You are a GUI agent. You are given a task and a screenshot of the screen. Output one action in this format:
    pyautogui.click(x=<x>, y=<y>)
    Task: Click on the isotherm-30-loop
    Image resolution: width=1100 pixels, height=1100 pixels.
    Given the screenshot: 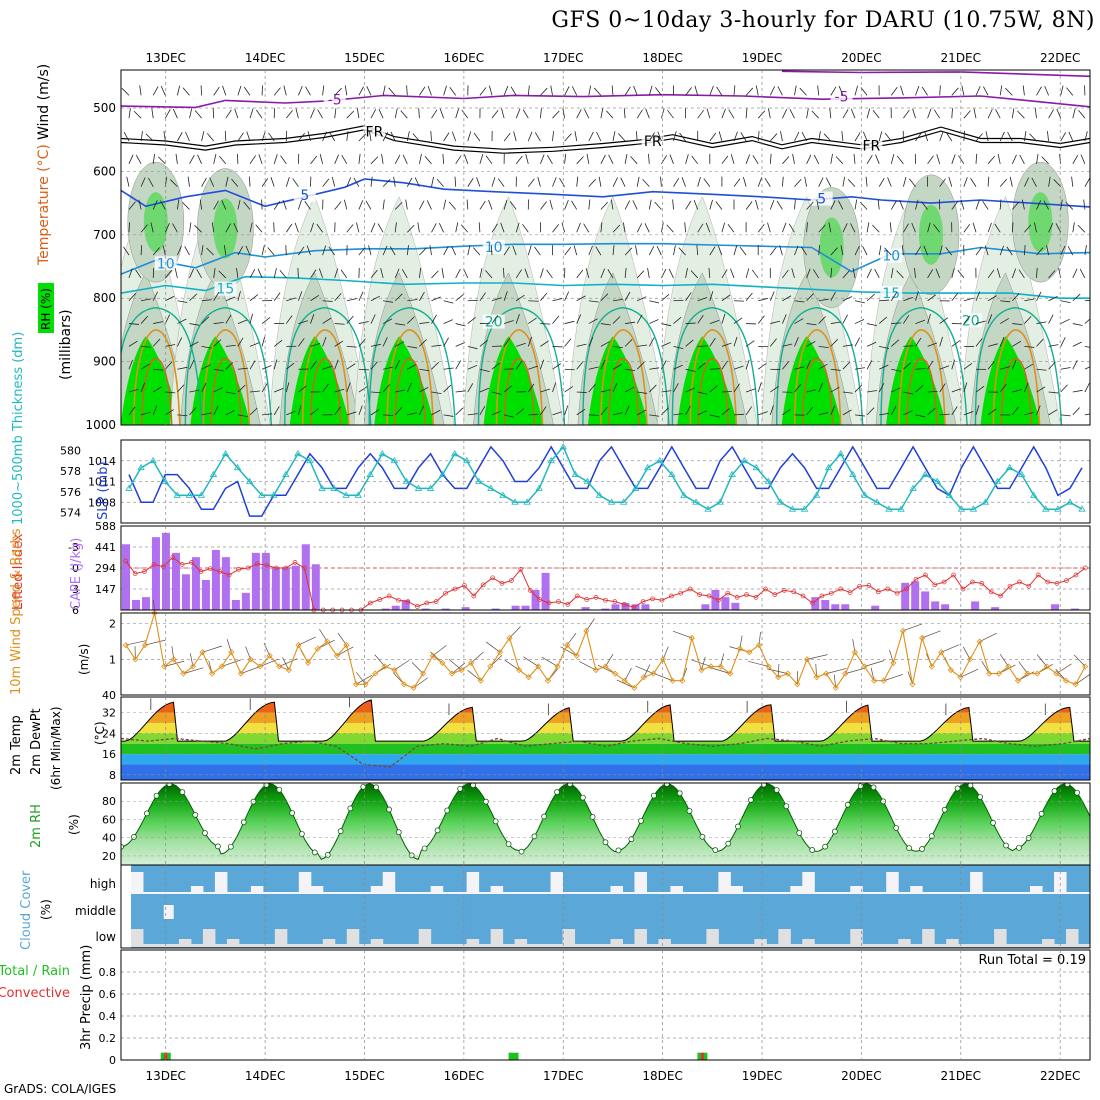 What is the action you would take?
    pyautogui.click(x=326, y=391)
    